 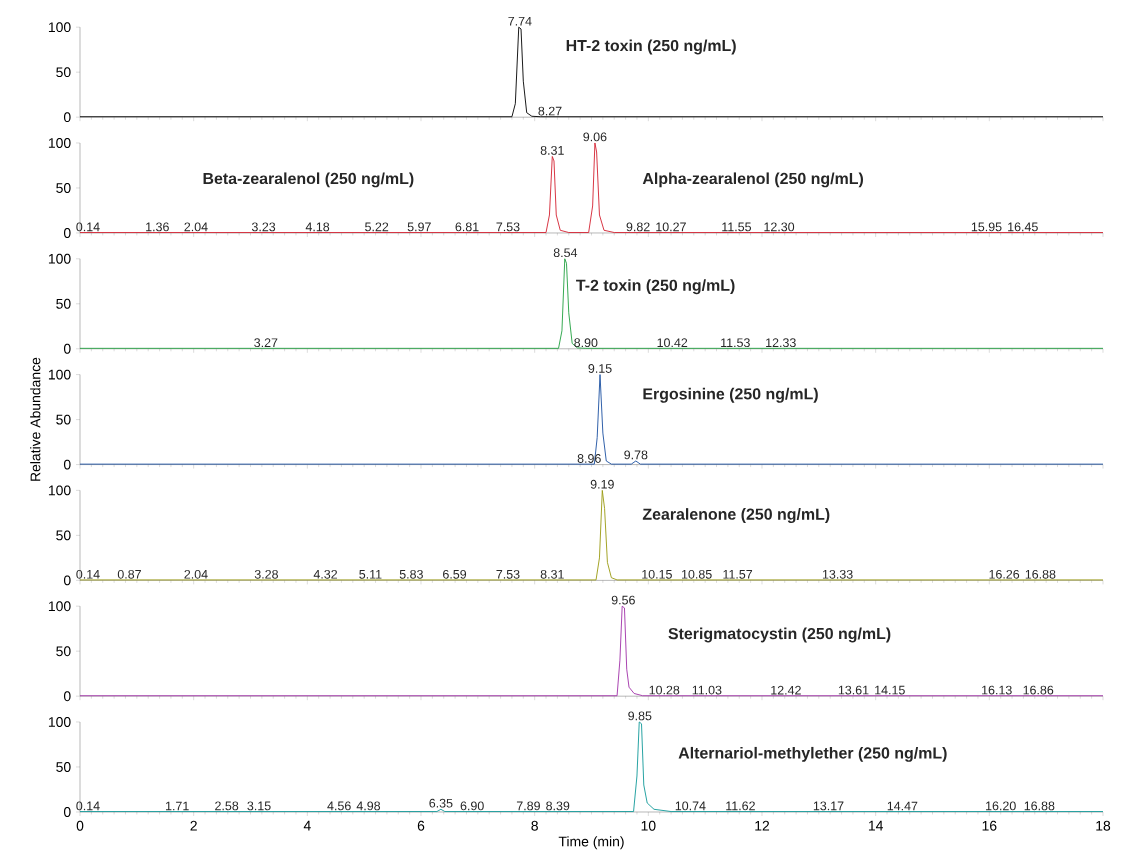 What do you see at coordinates (779, 635) in the screenshot?
I see `text: Sterigmatocystin (250 ng/mL)` at bounding box center [779, 635].